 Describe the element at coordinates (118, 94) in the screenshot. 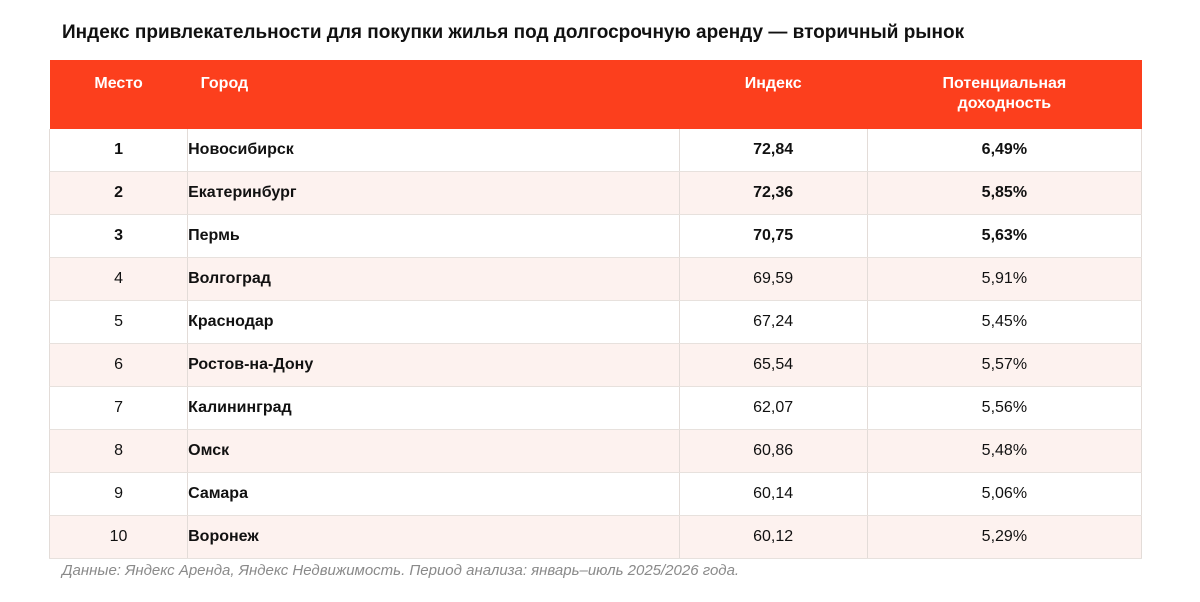

I see `header-rank: Место` at that location.